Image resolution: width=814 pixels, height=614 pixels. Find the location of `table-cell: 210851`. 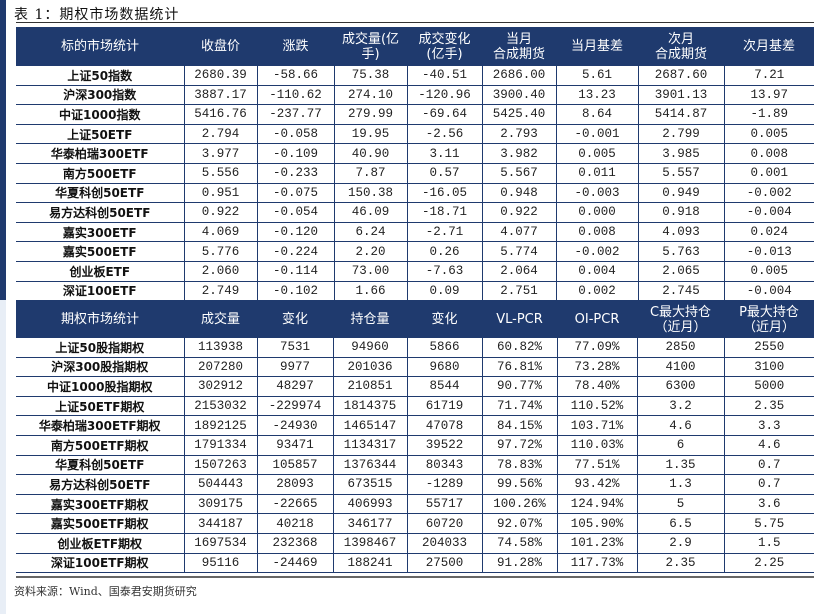

table-cell: 210851 is located at coordinates (369, 386).